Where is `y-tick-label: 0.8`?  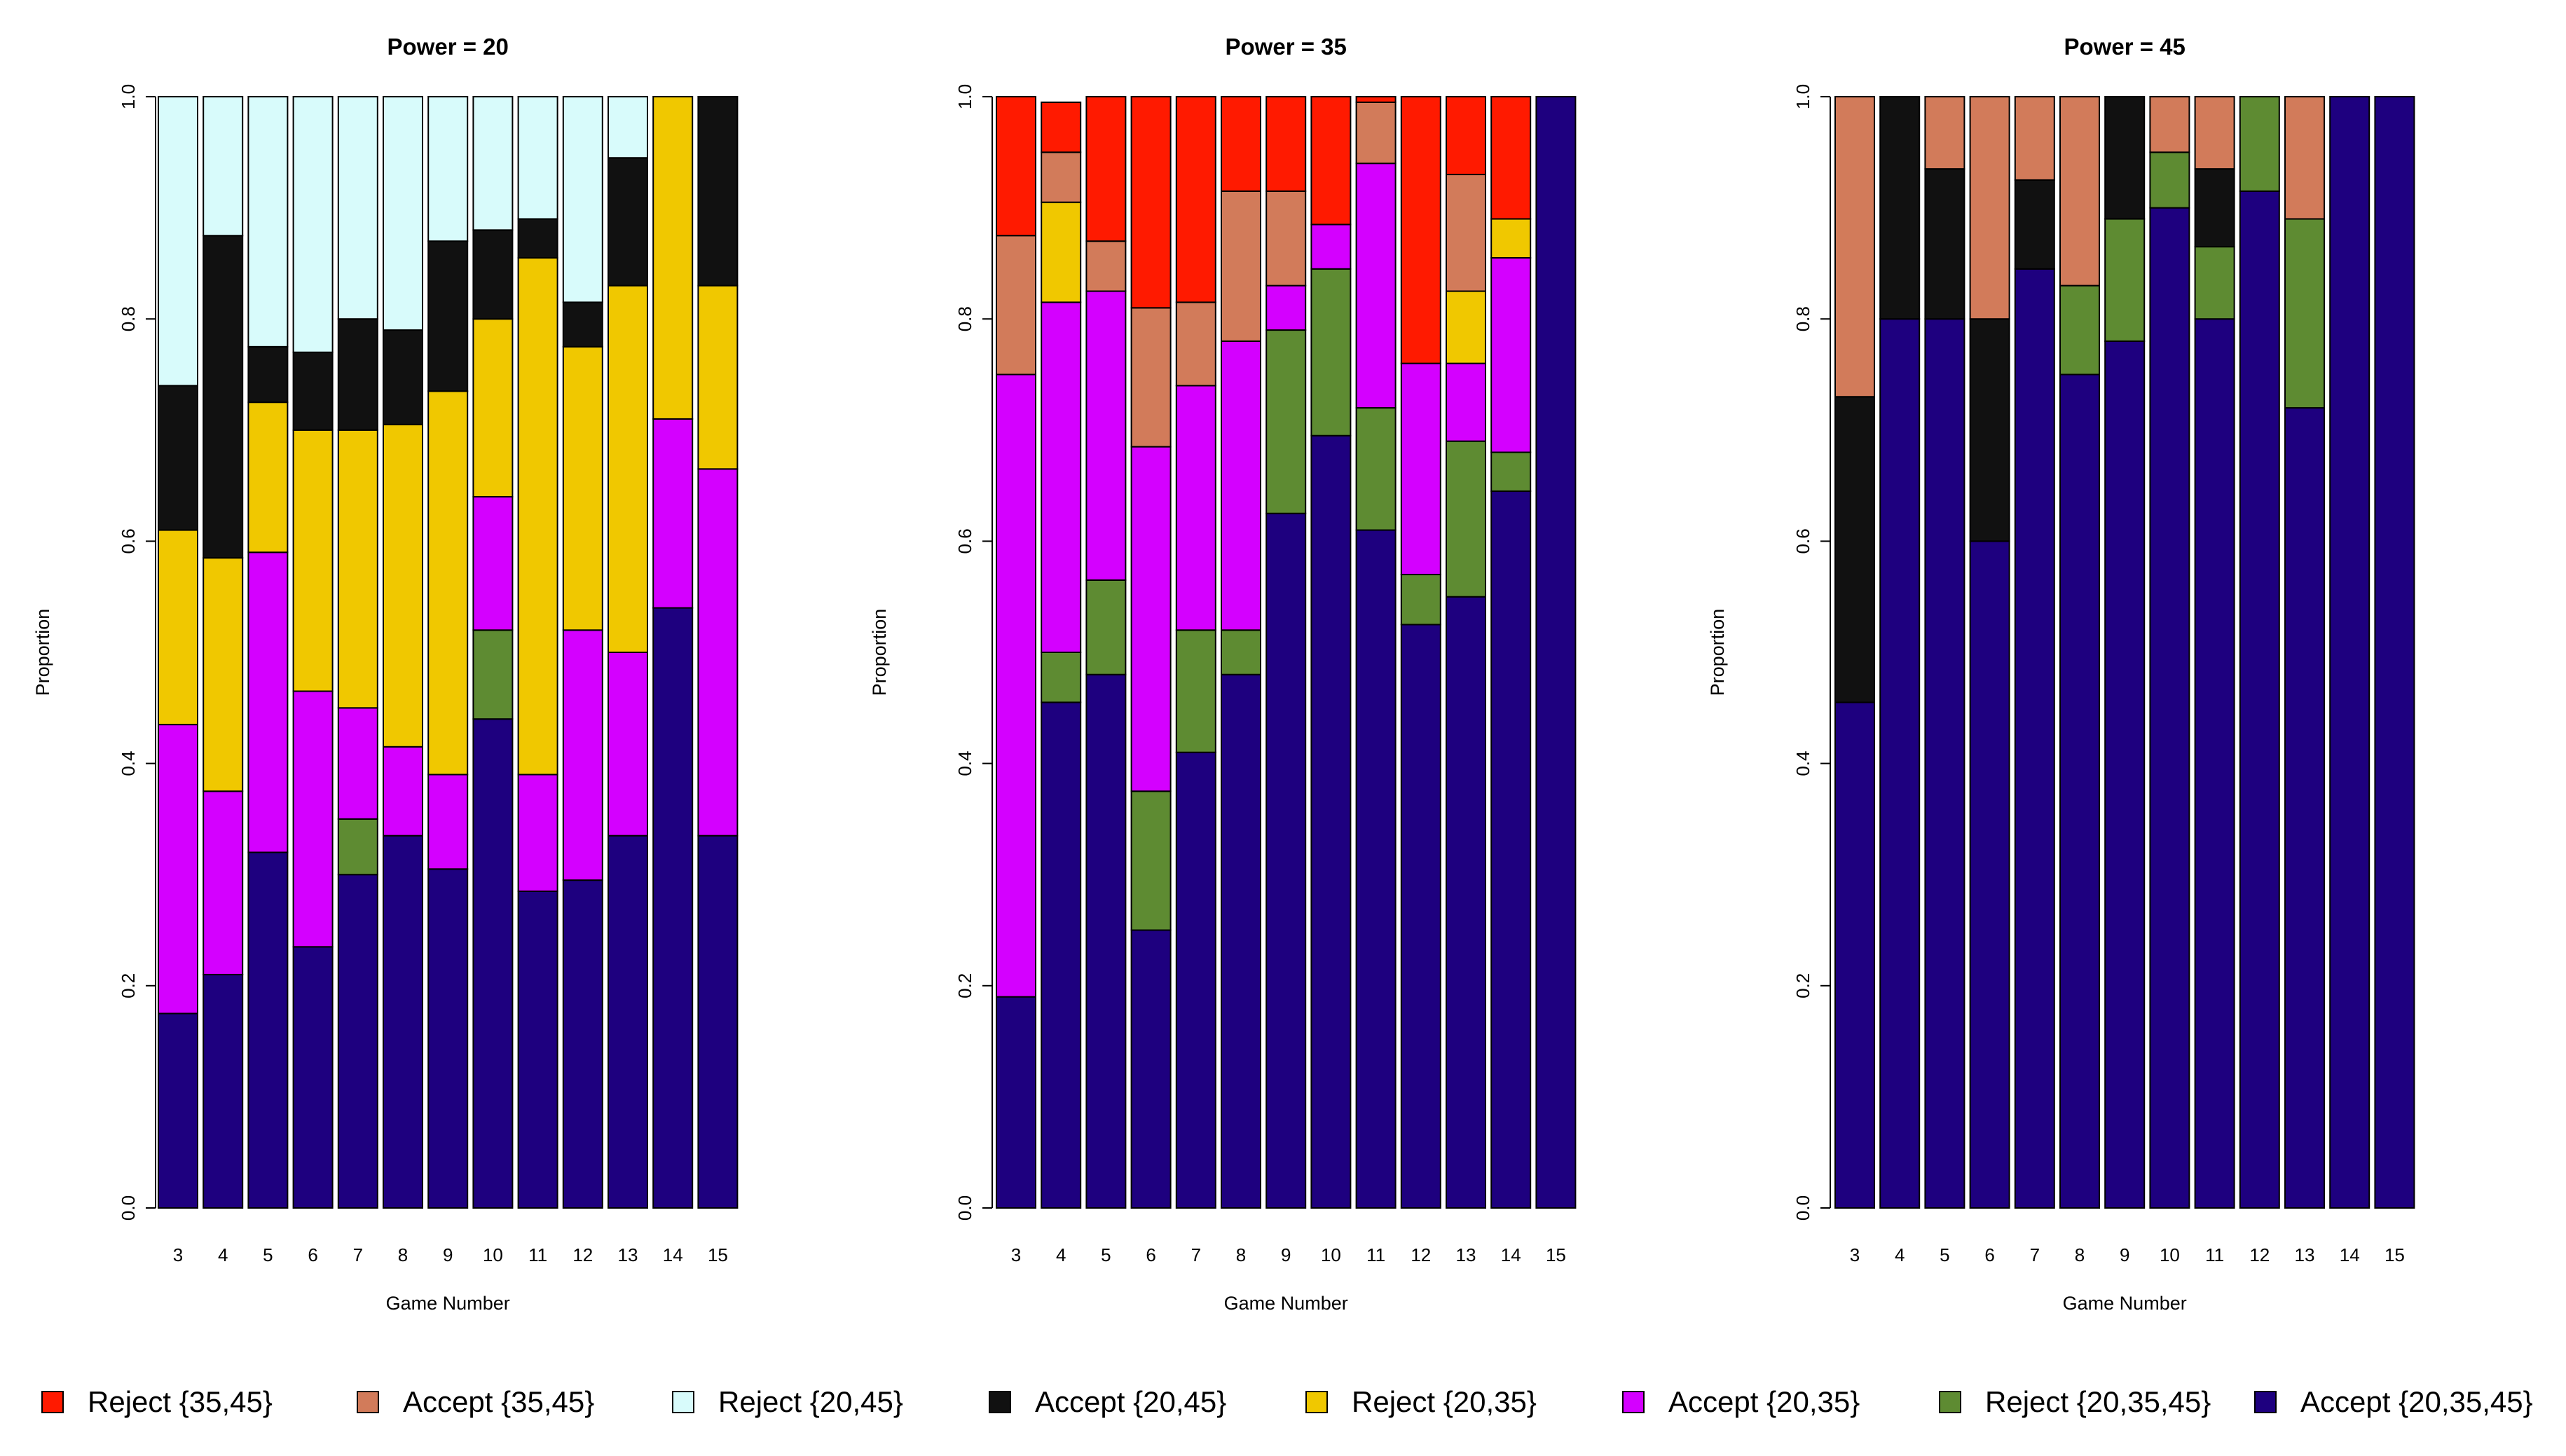 y-tick-label: 0.8 is located at coordinates (965, 318).